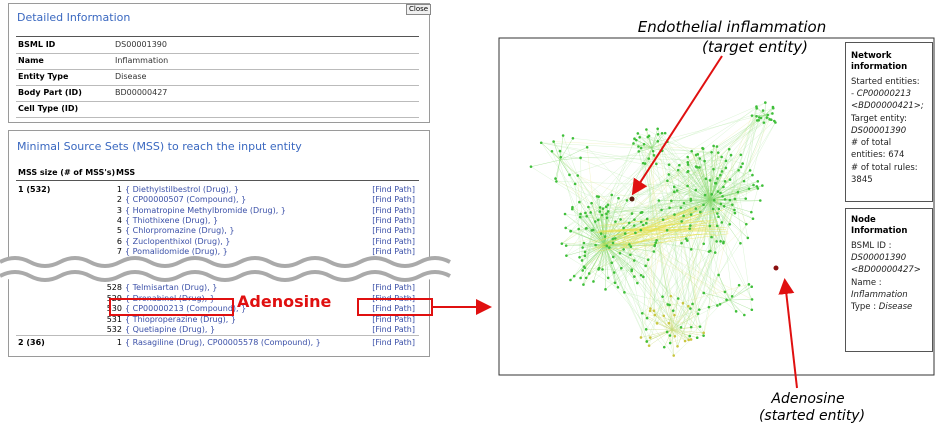 The width and height of the screenshot is (936, 435). Describe the element at coordinates (131, 76) in the screenshot. I see `field-value: Disease` at that location.